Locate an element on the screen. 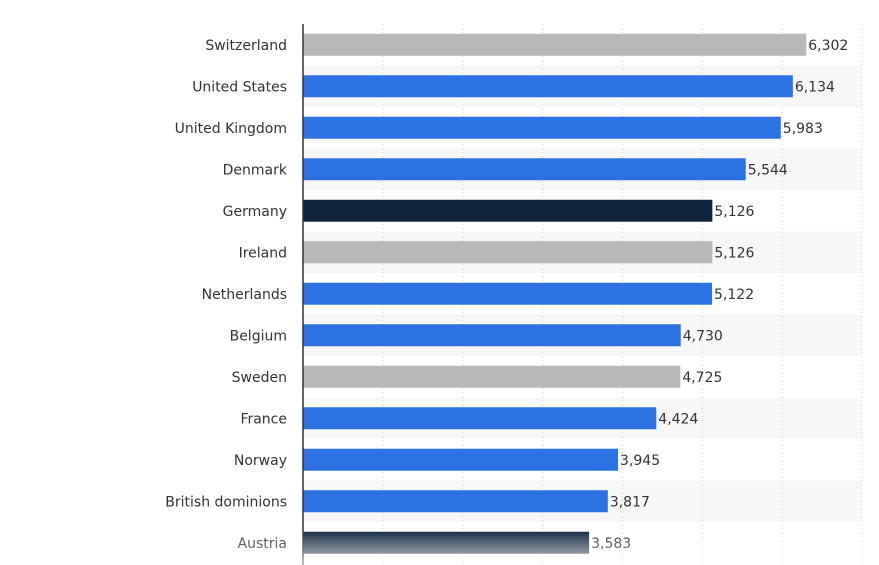  value-label: 5,122 is located at coordinates (734, 295).